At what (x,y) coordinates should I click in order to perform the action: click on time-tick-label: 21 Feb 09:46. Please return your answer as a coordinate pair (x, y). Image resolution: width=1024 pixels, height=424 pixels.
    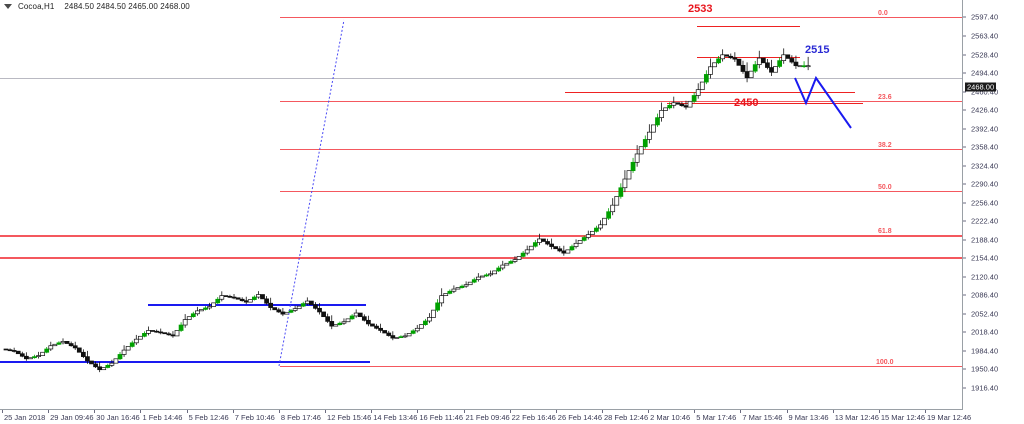
    Looking at the image, I should click on (487, 417).